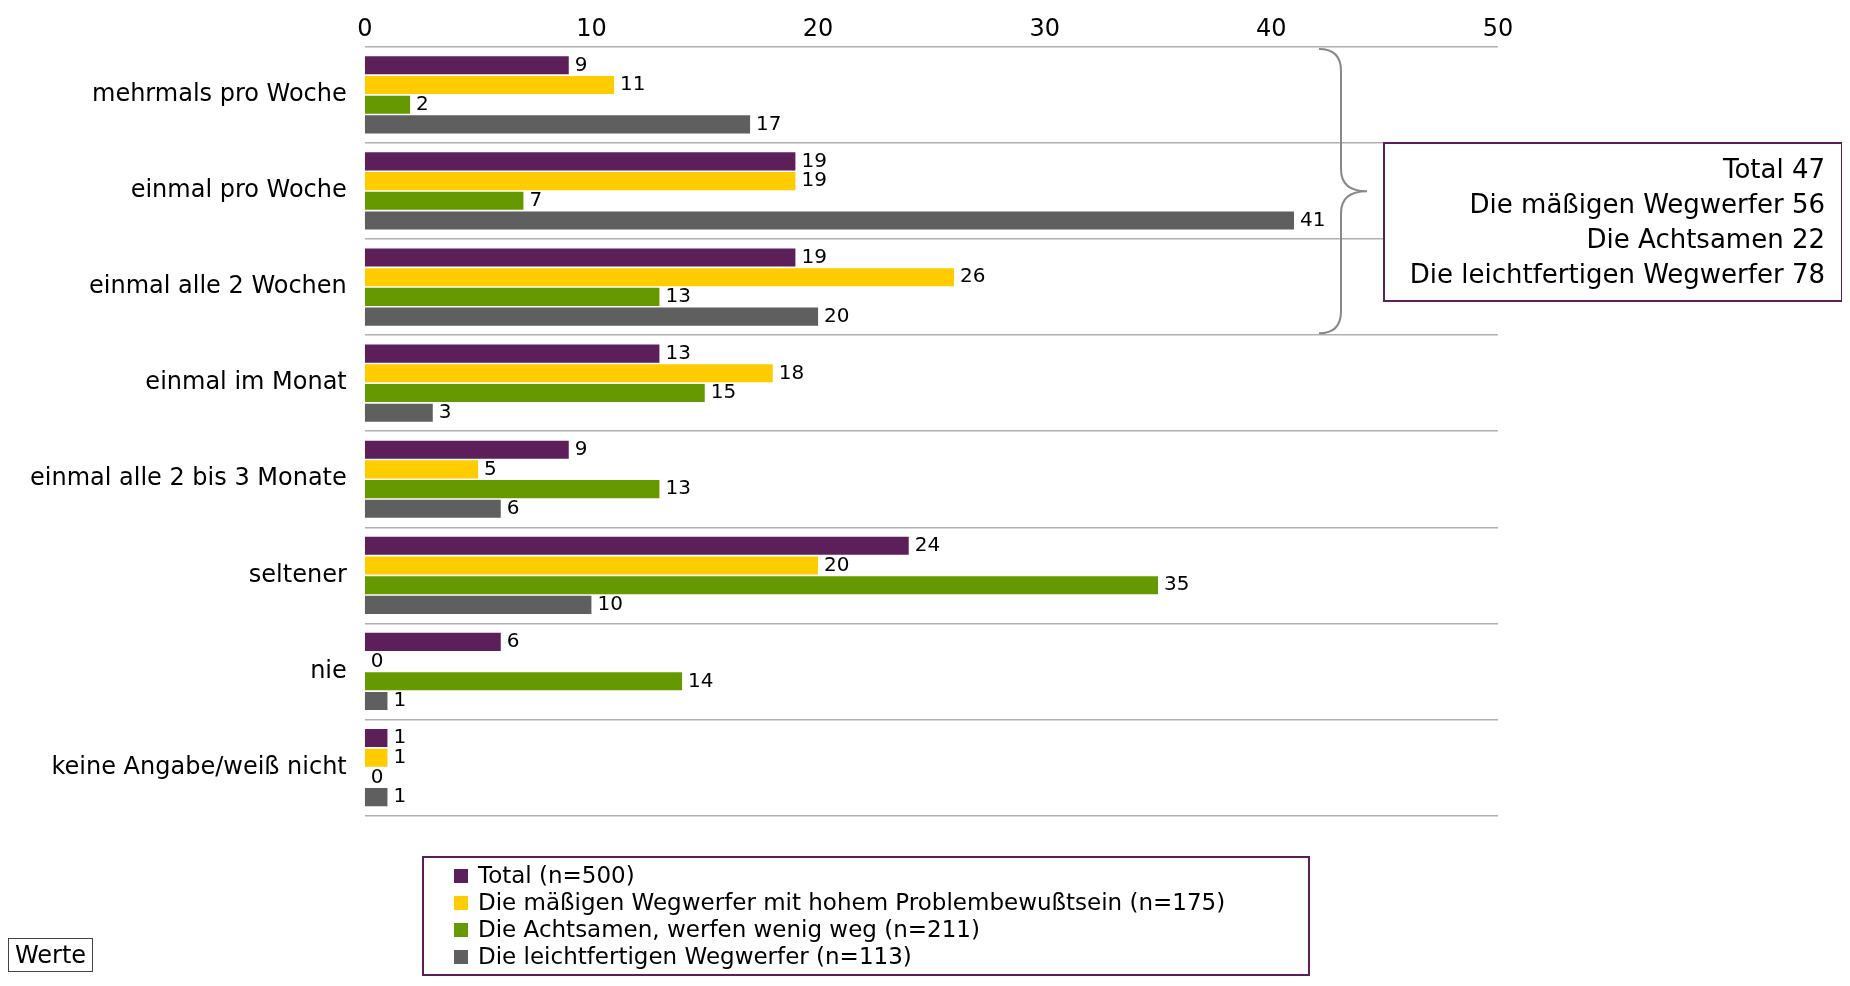  What do you see at coordinates (1616, 274) in the screenshot?
I see `annotation: Die leichtfertigen Wegwerfer 78` at bounding box center [1616, 274].